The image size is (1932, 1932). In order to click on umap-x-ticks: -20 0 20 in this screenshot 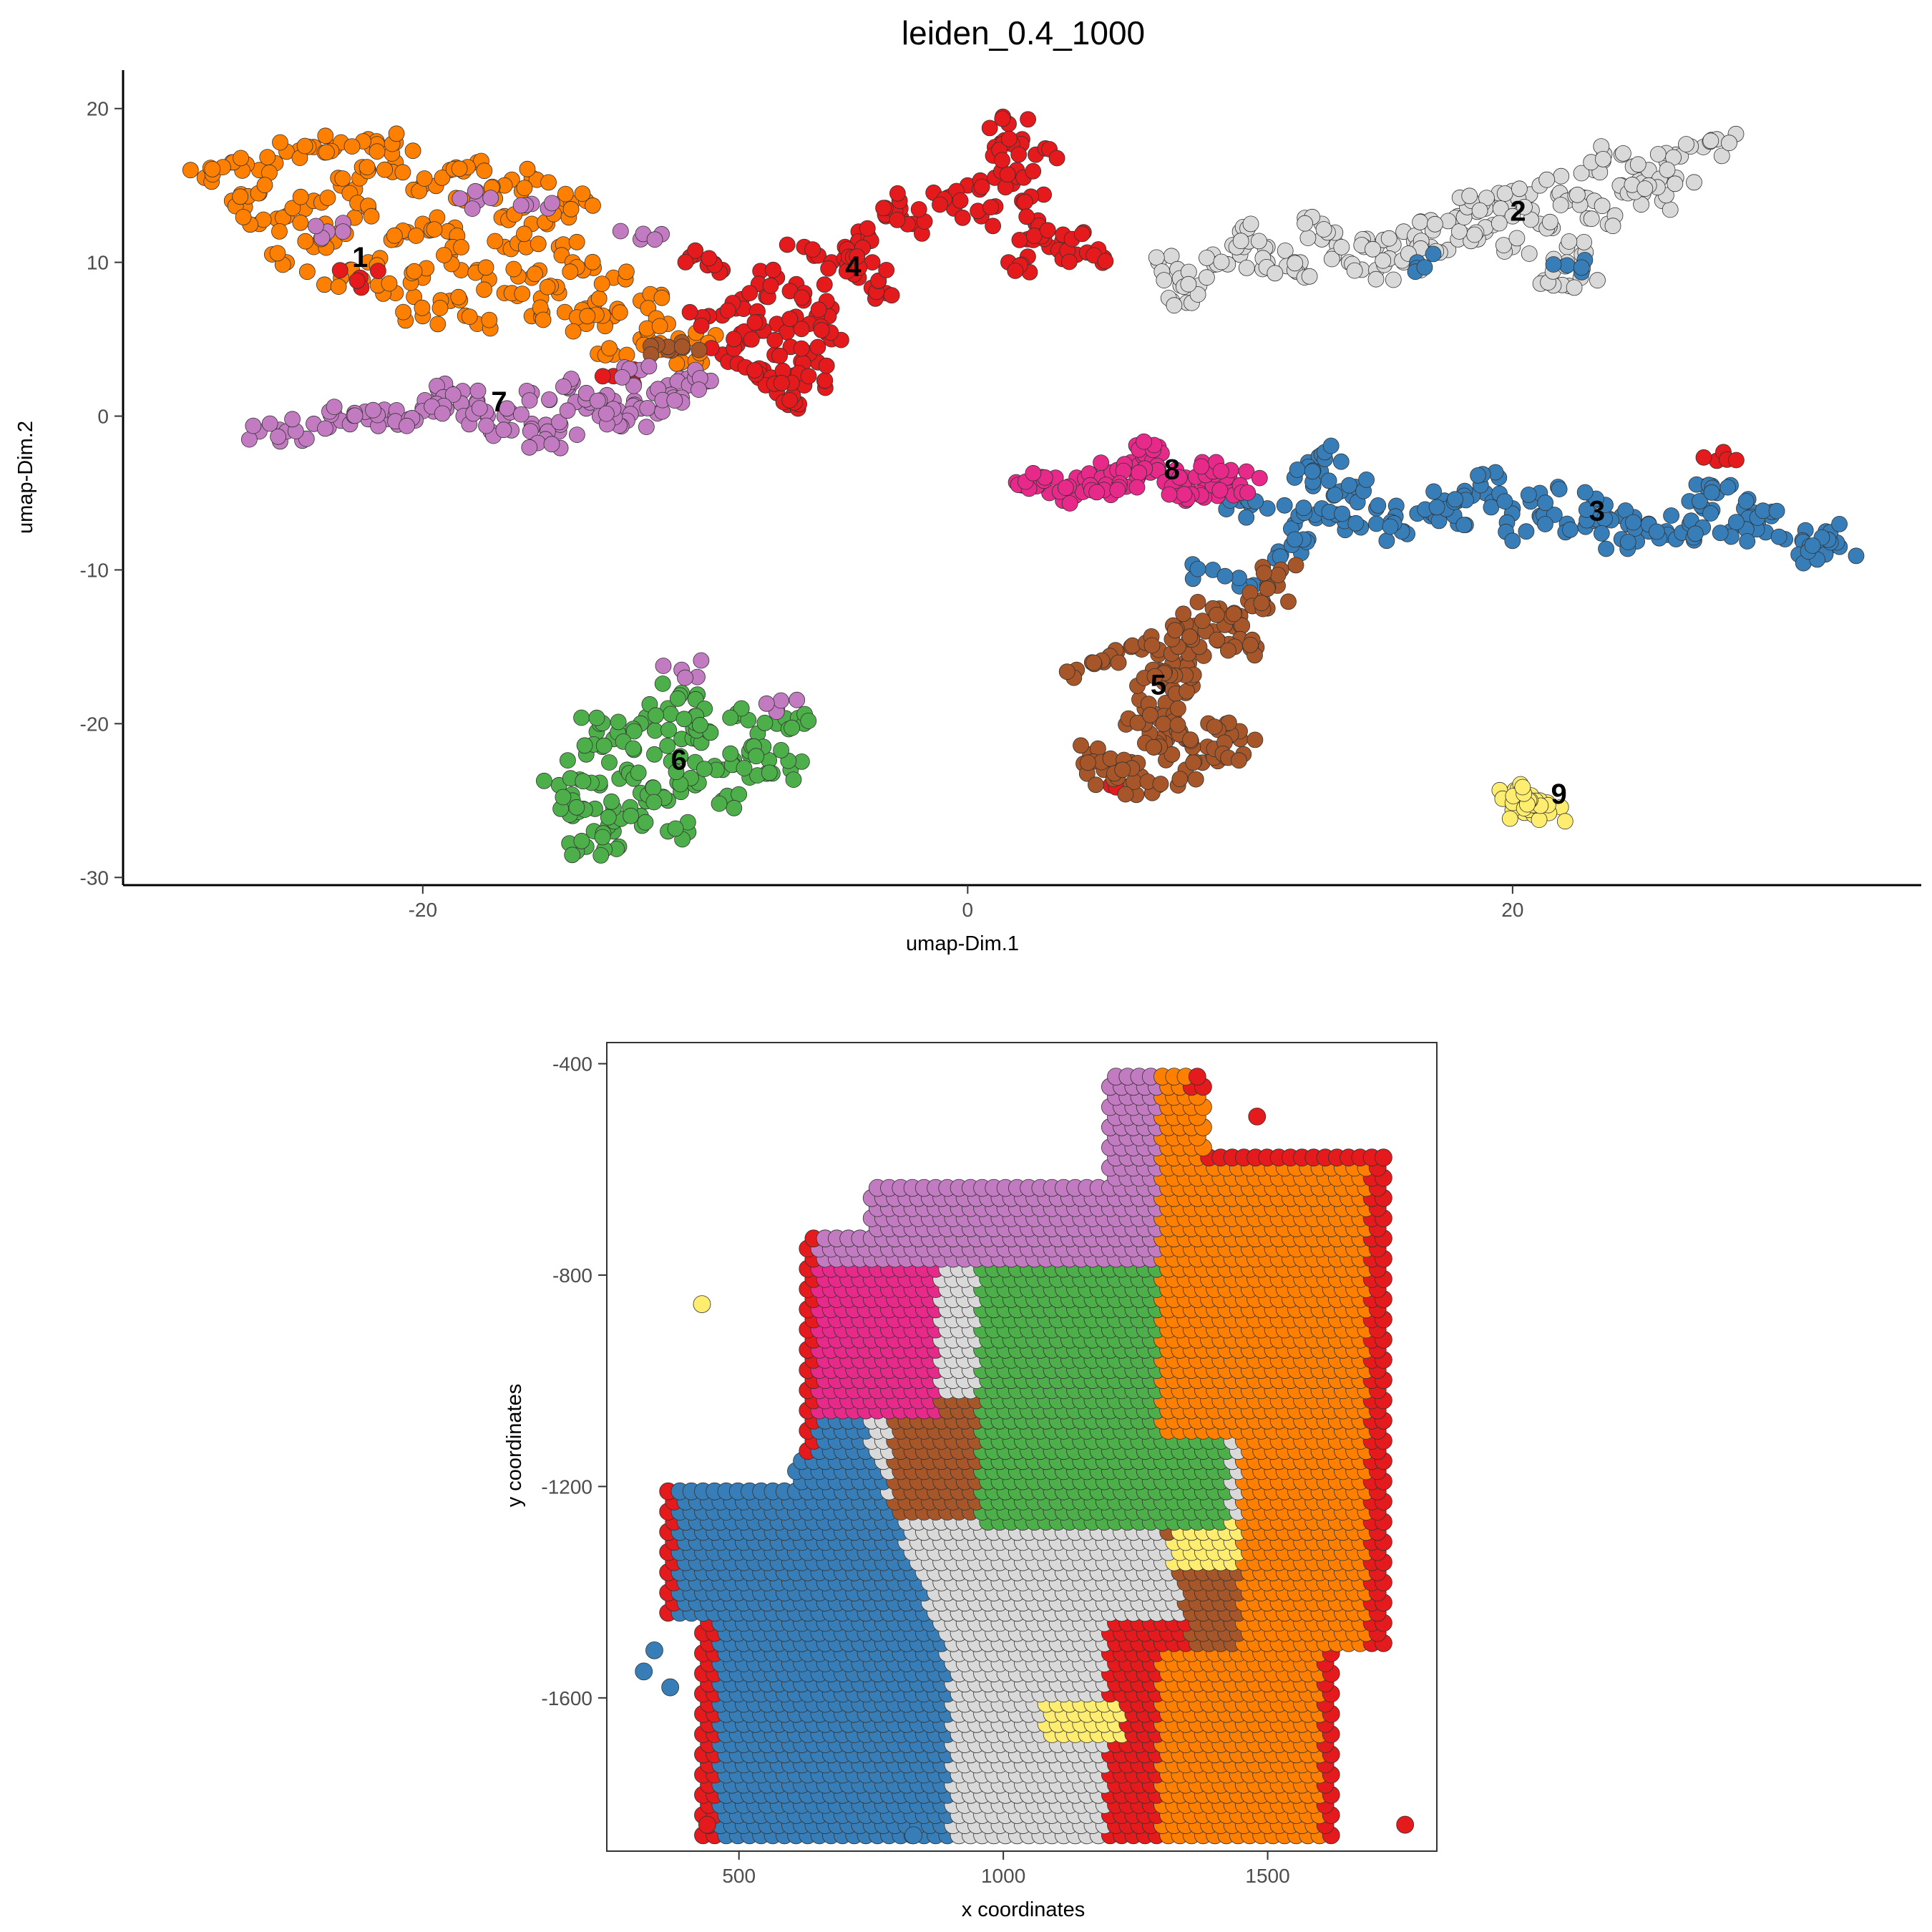, I will do `click(966, 903)`.